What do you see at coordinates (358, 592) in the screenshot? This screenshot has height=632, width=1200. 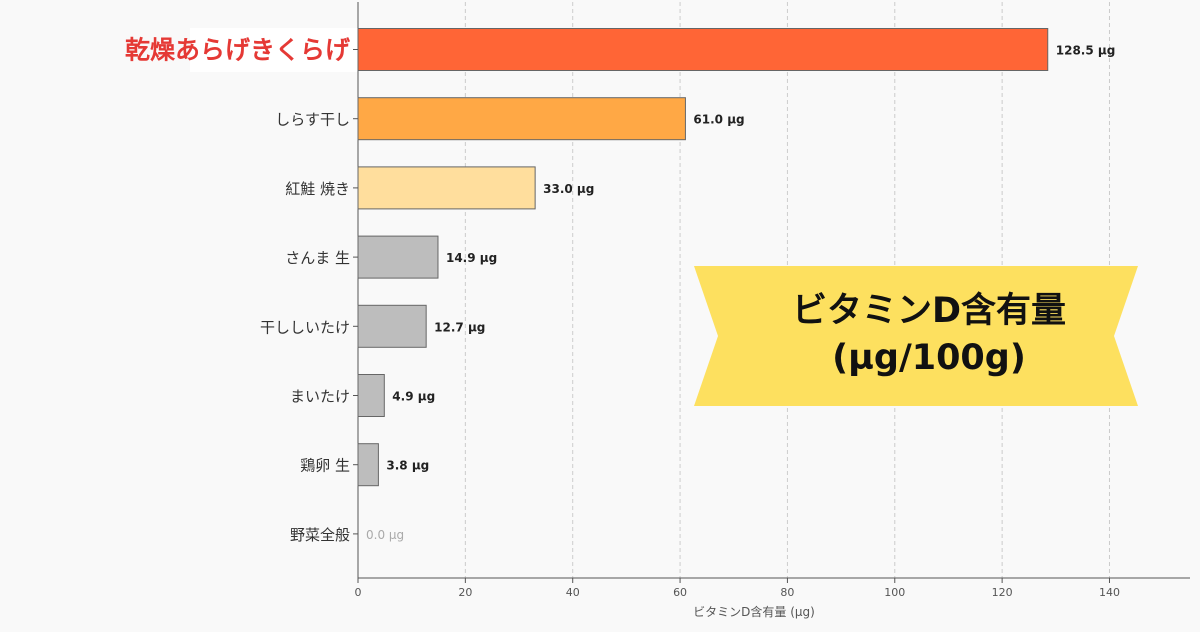 I see `x-tick-label: 0` at bounding box center [358, 592].